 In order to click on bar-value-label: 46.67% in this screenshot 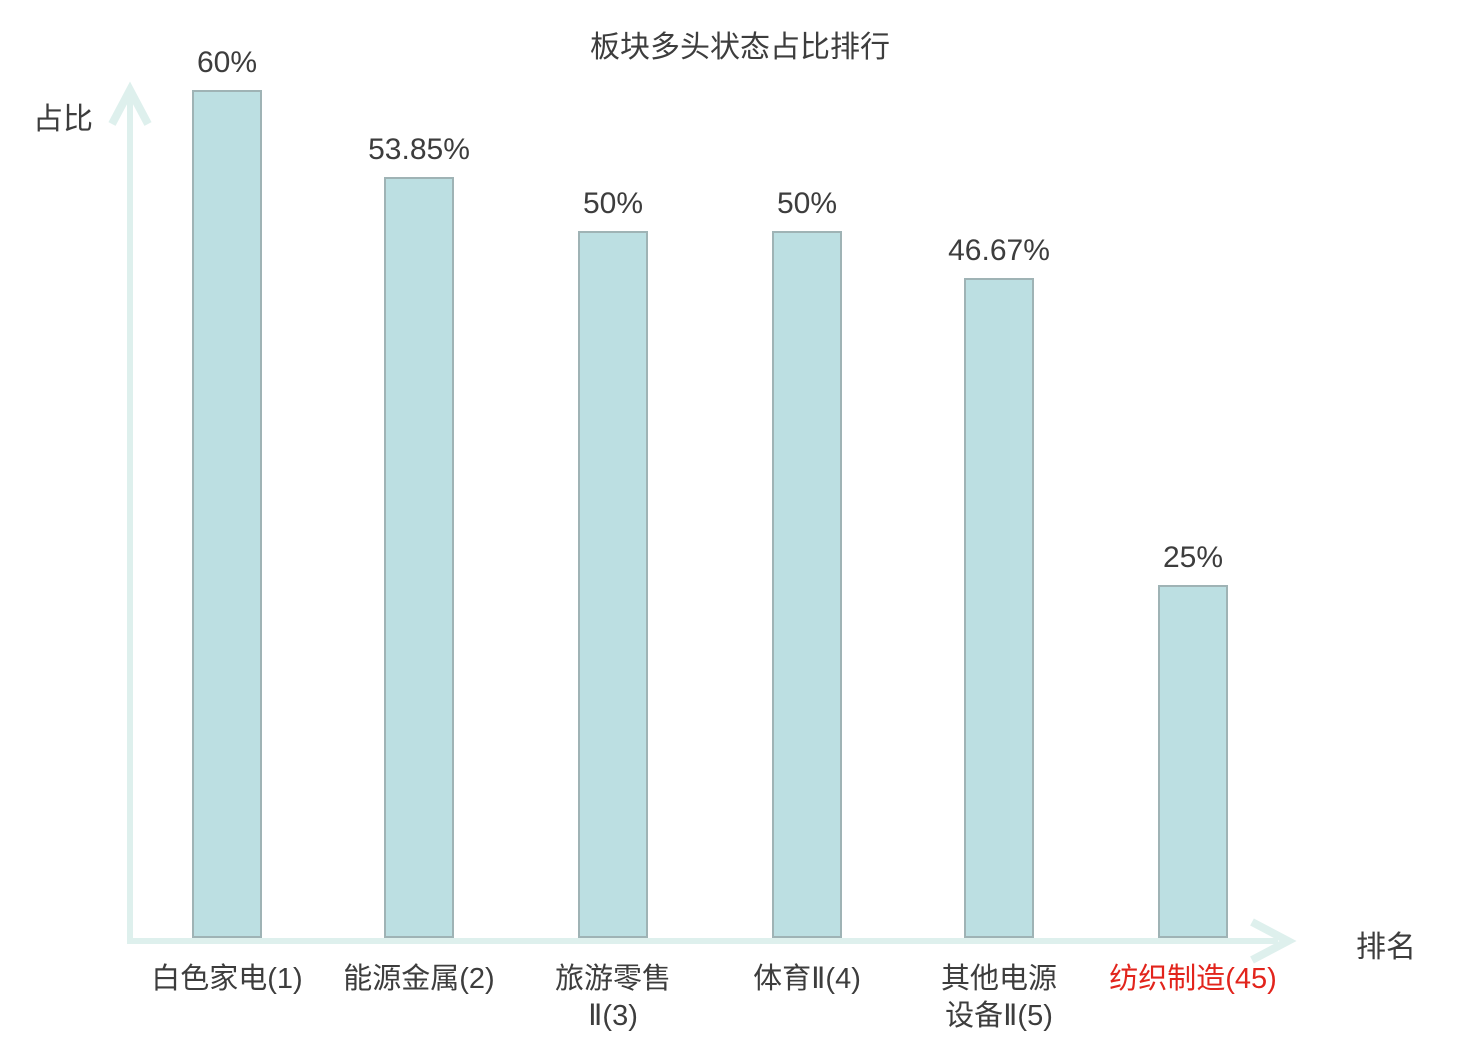, I will do `click(999, 250)`.